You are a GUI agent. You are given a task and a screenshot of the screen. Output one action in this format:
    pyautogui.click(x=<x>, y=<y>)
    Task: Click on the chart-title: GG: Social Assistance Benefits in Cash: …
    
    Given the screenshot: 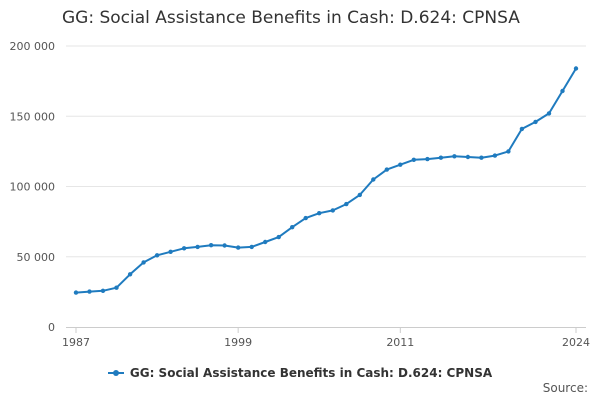 What is the action you would take?
    pyautogui.click(x=291, y=18)
    